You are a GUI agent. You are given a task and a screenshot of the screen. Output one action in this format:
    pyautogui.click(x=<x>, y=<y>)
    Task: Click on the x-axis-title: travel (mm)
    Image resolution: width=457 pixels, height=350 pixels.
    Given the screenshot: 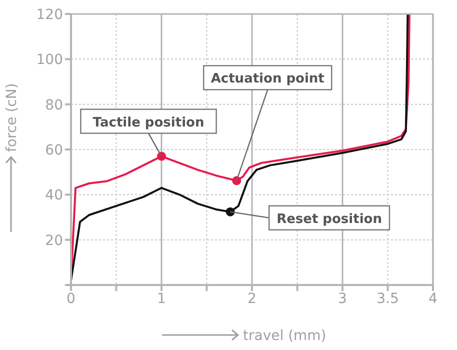 What is the action you would take?
    pyautogui.click(x=284, y=336)
    